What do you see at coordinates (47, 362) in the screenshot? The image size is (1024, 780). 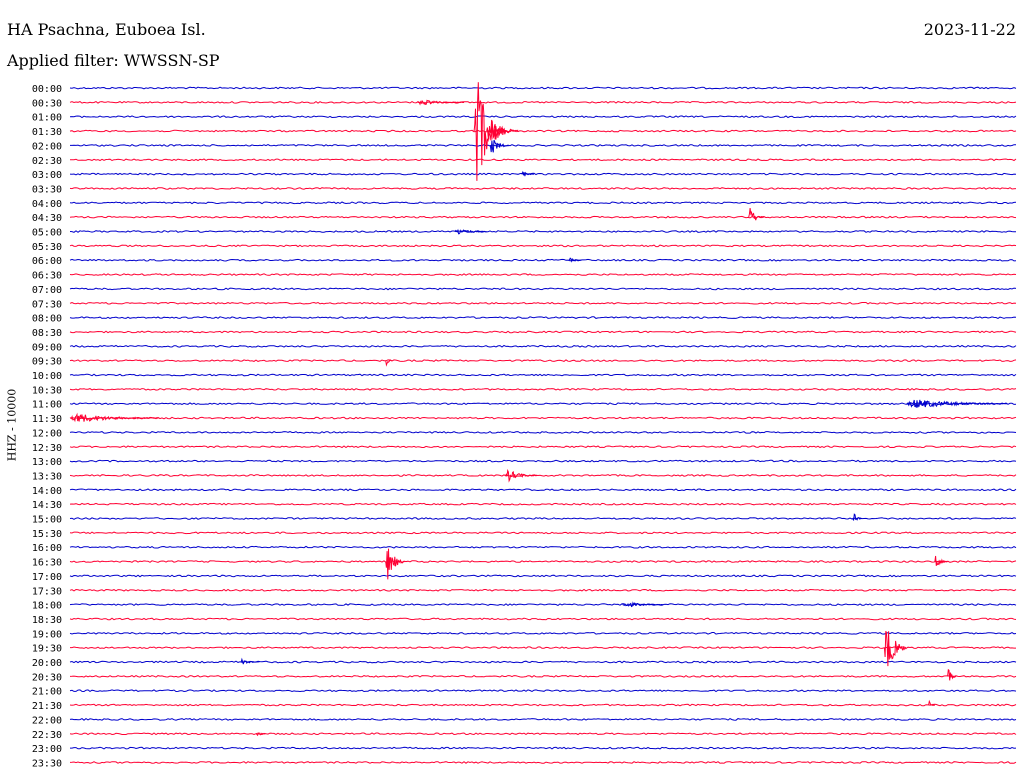 I see `time-label: 09:30` at bounding box center [47, 362].